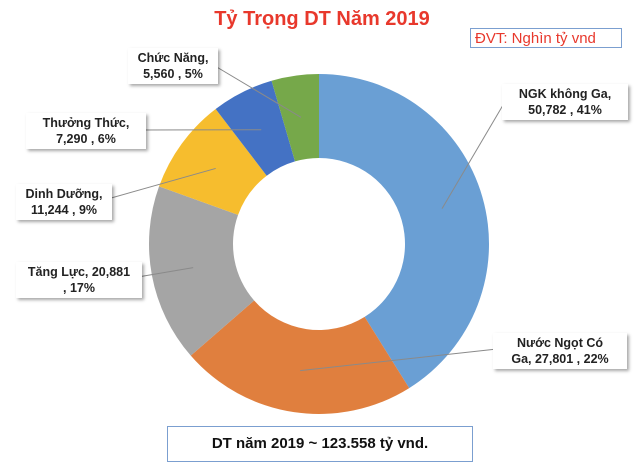  Describe the element at coordinates (64, 194) in the screenshot. I see `data-label-line: Dinh Dưỡng,` at that location.